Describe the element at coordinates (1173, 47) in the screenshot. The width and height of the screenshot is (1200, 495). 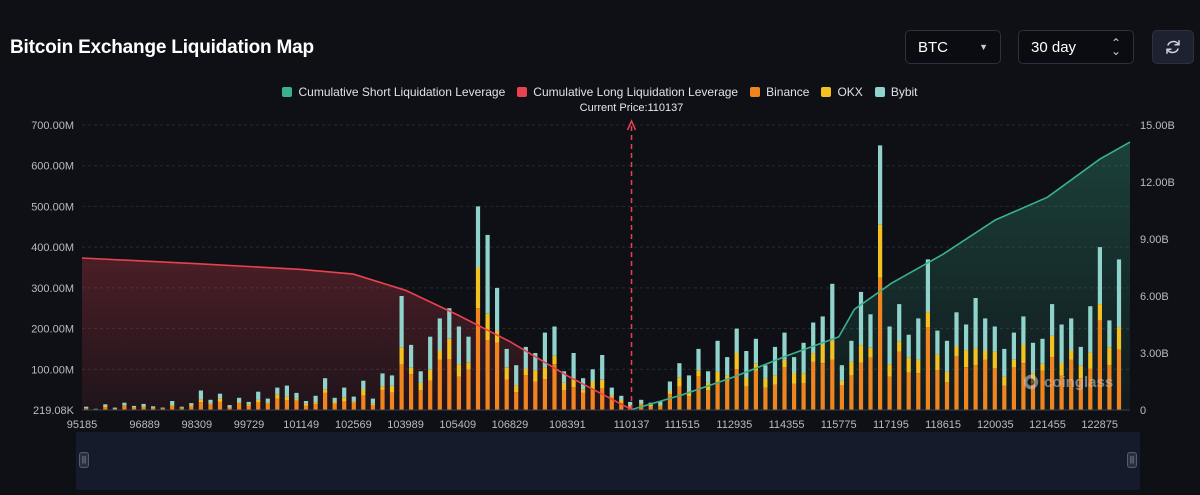
I see `refresh-button` at that location.